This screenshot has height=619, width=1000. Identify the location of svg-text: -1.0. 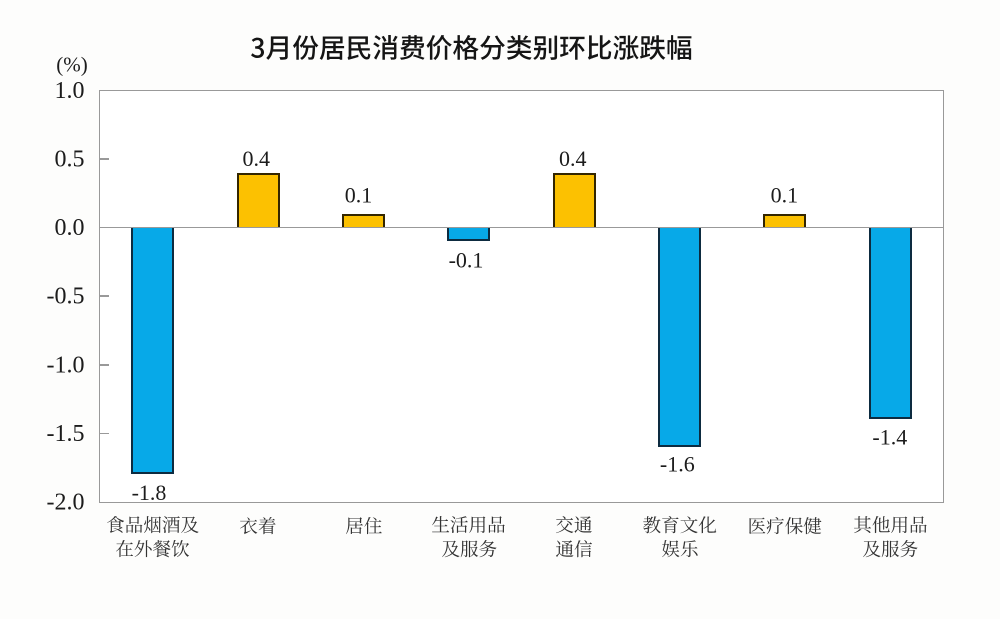
(66, 365).